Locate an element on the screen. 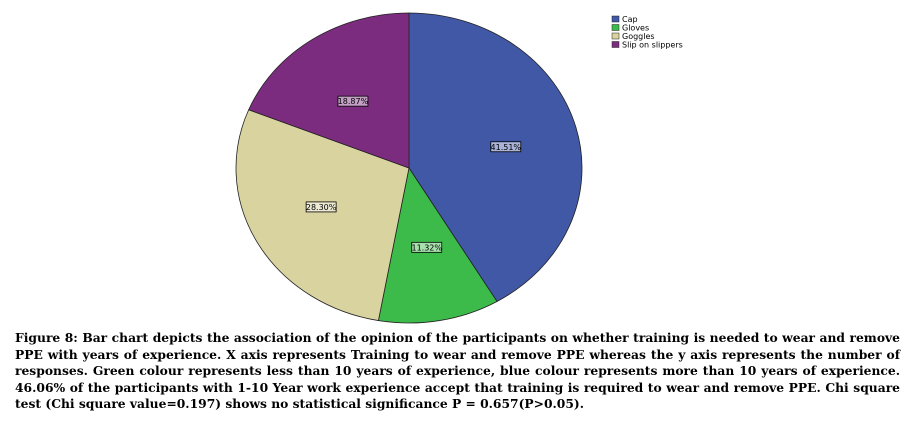 The width and height of the screenshot is (910, 425). legend-swatch-goggles is located at coordinates (615, 36).